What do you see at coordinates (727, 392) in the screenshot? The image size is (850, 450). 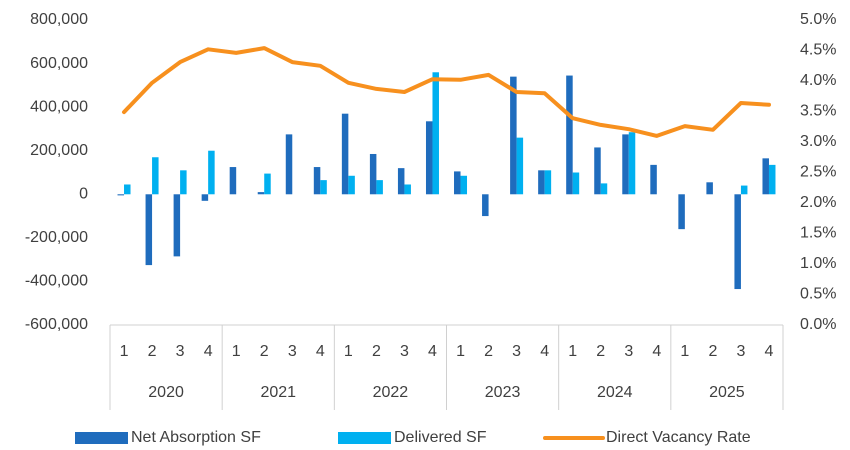 I see `year-label: 2025` at bounding box center [727, 392].